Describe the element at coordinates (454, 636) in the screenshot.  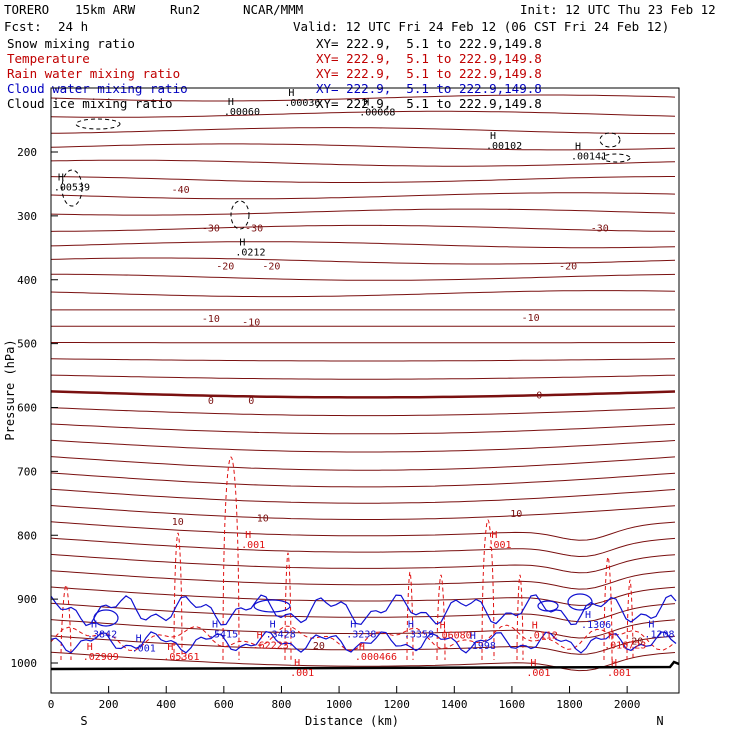
I see `maximum-value-label: .06080` at that location.